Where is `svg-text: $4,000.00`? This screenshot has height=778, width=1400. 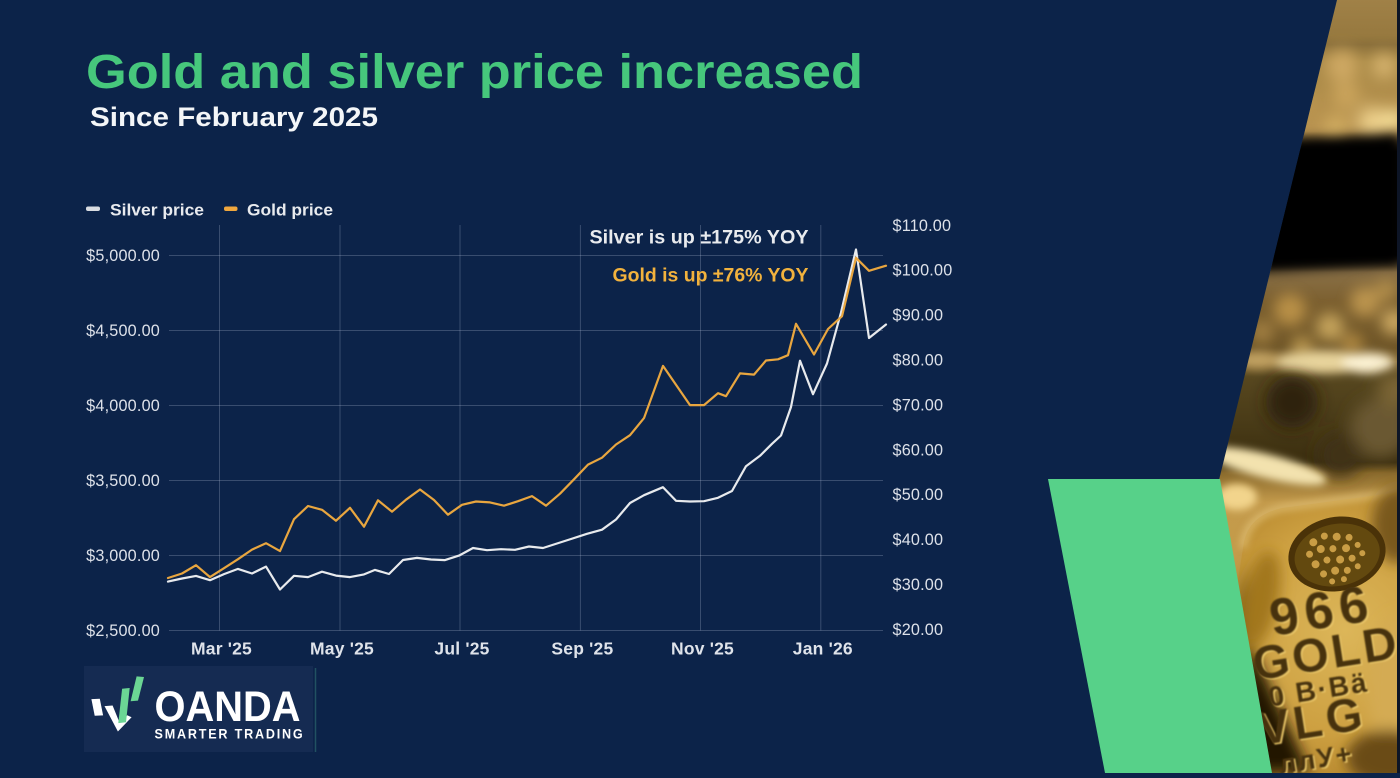
svg-text: $4,000.00 is located at coordinates (123, 406).